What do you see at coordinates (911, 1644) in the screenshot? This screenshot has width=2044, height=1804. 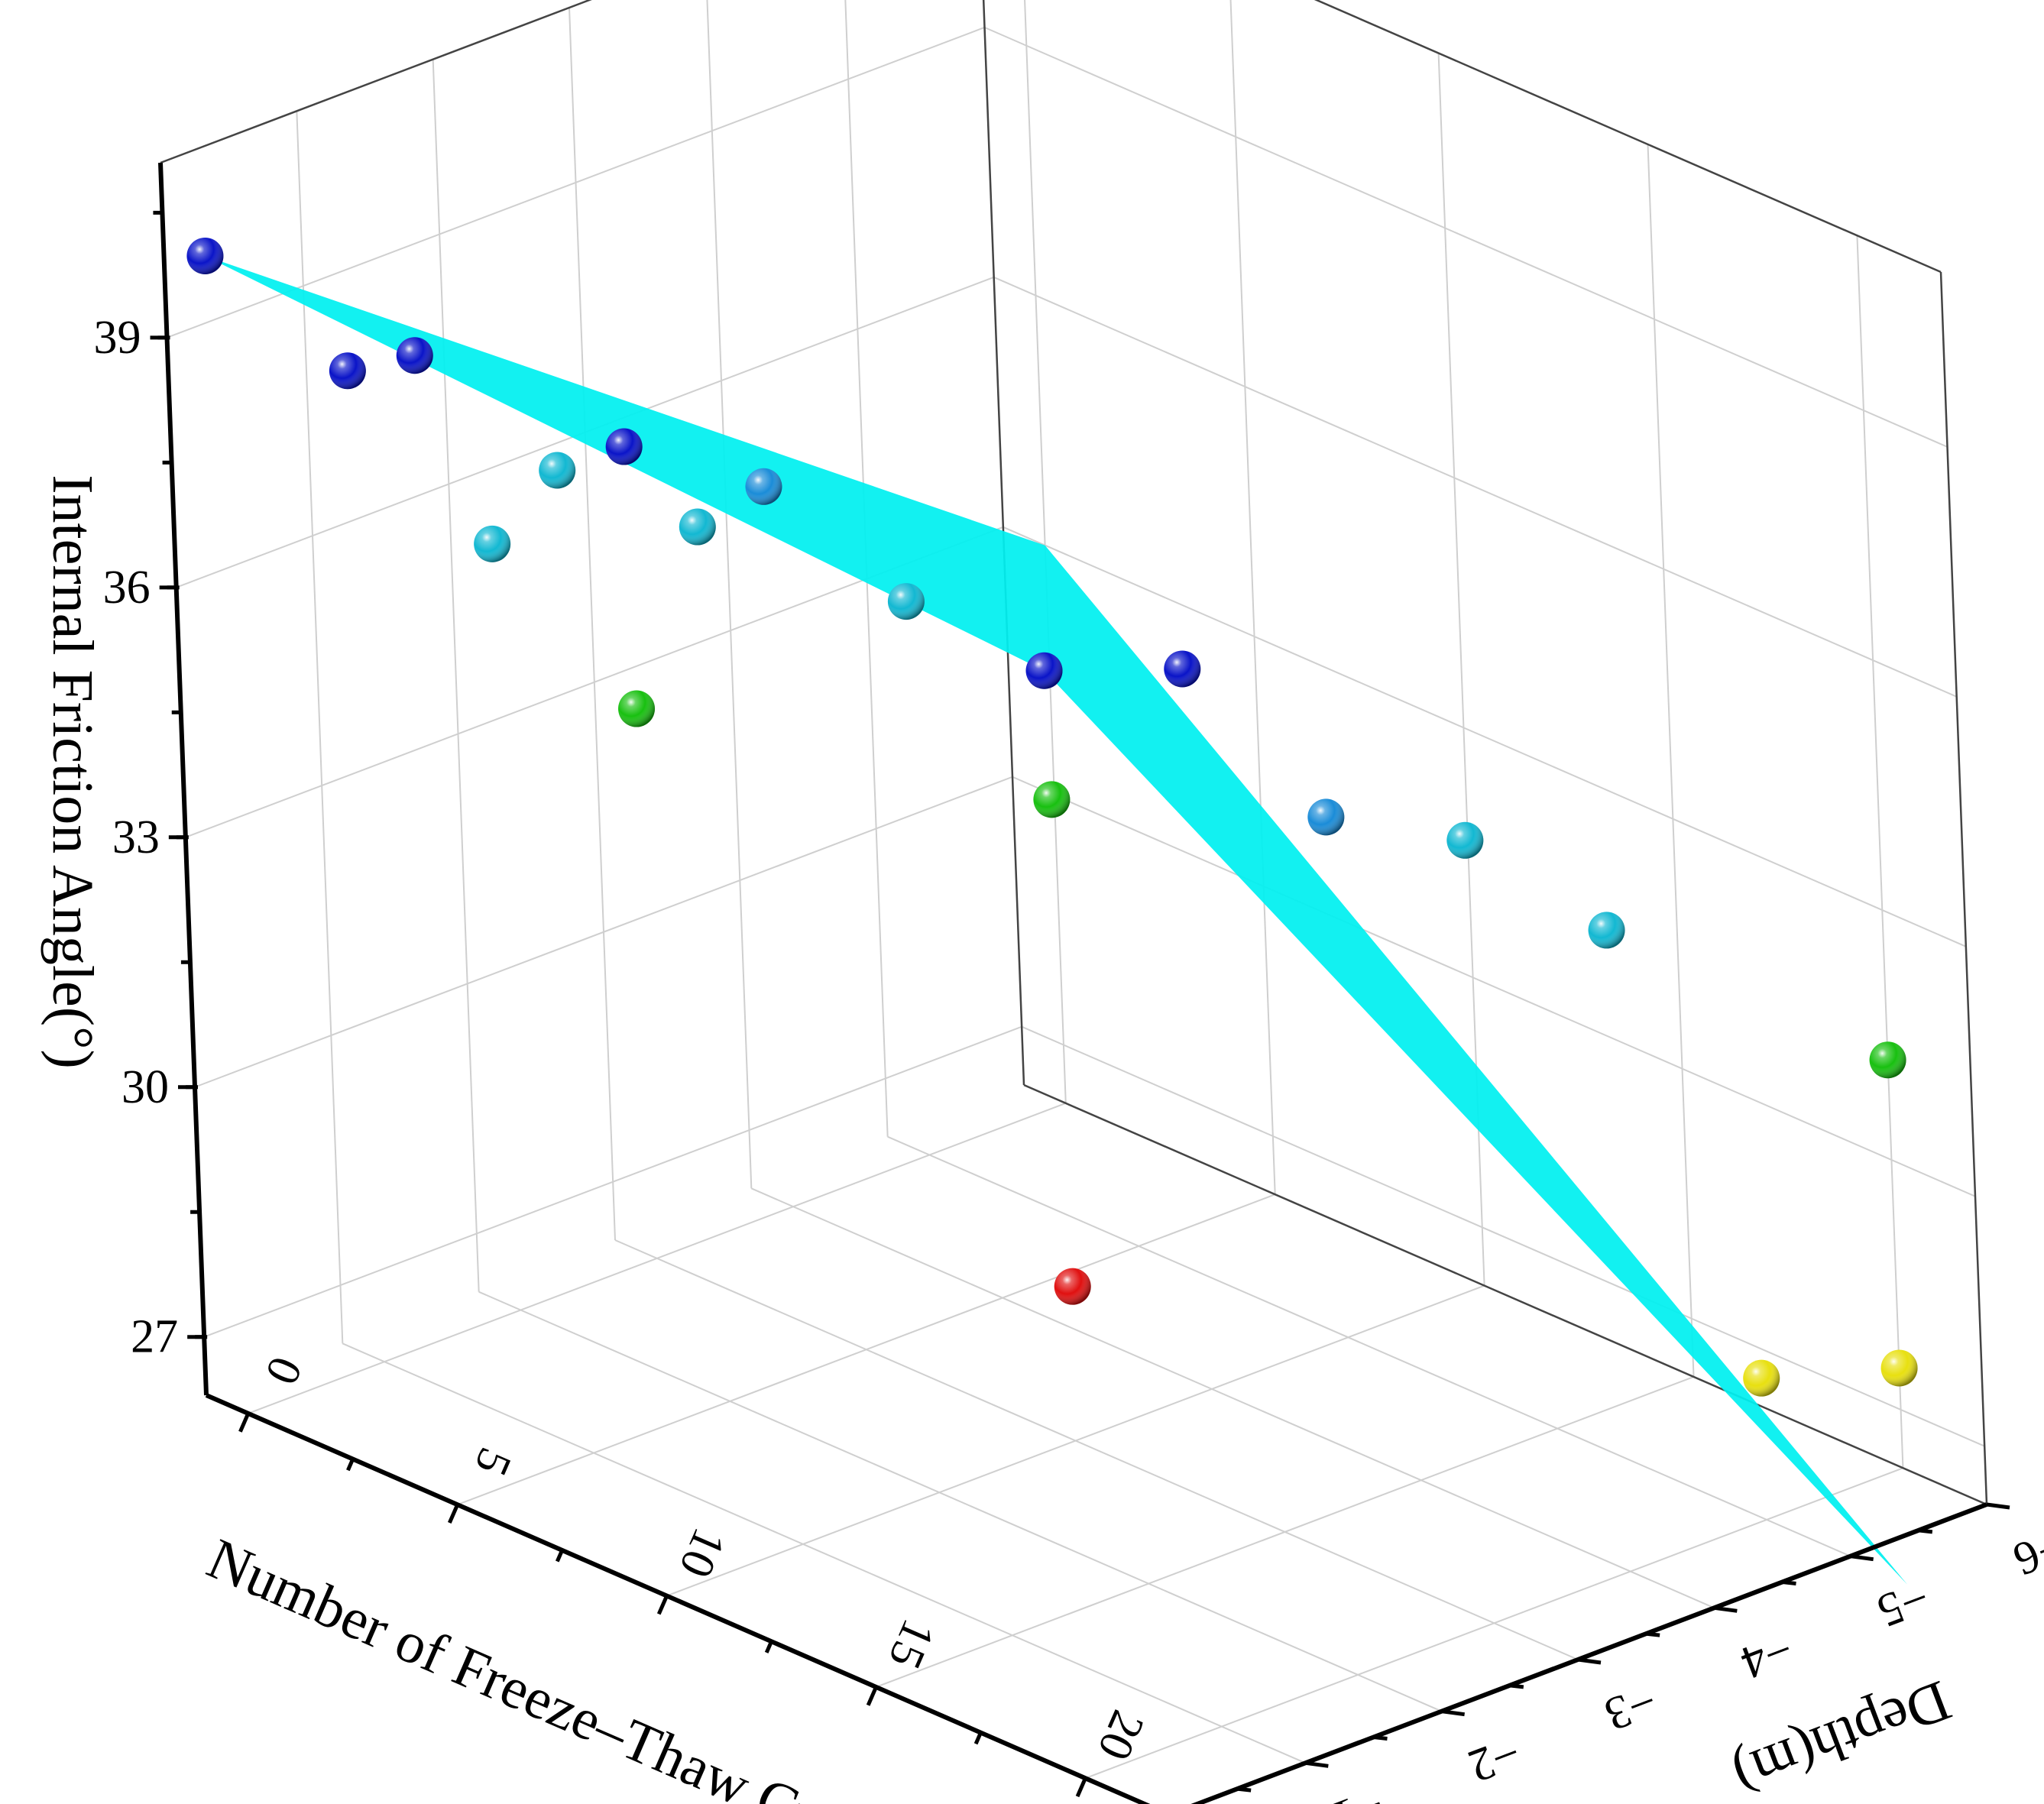 I see `x-tick-label: 15` at bounding box center [911, 1644].